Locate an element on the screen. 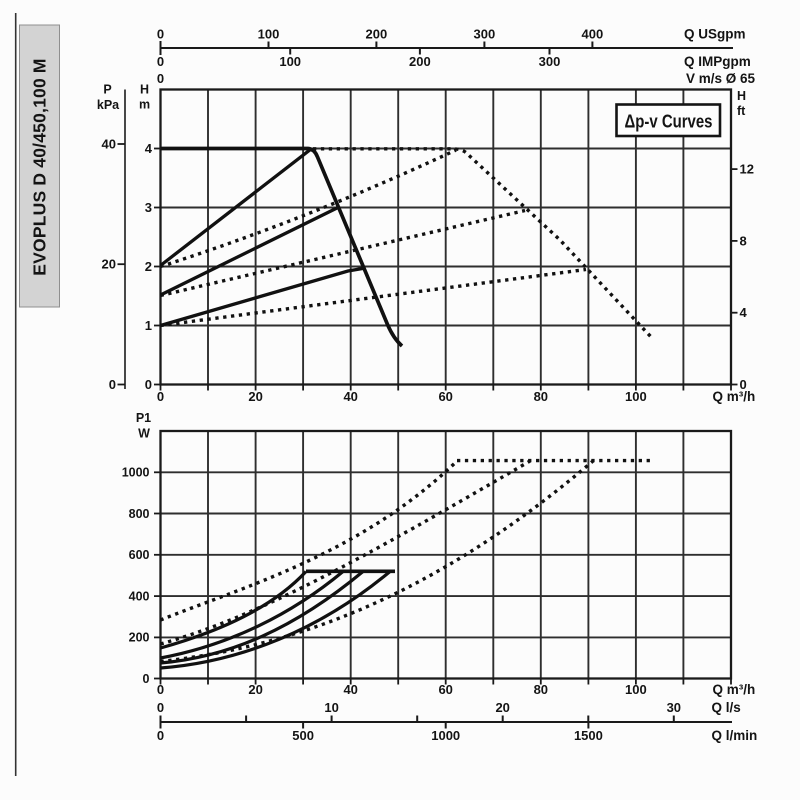 Image resolution: width=800 pixels, height=800 pixels. svg-text: ft is located at coordinates (741, 111).